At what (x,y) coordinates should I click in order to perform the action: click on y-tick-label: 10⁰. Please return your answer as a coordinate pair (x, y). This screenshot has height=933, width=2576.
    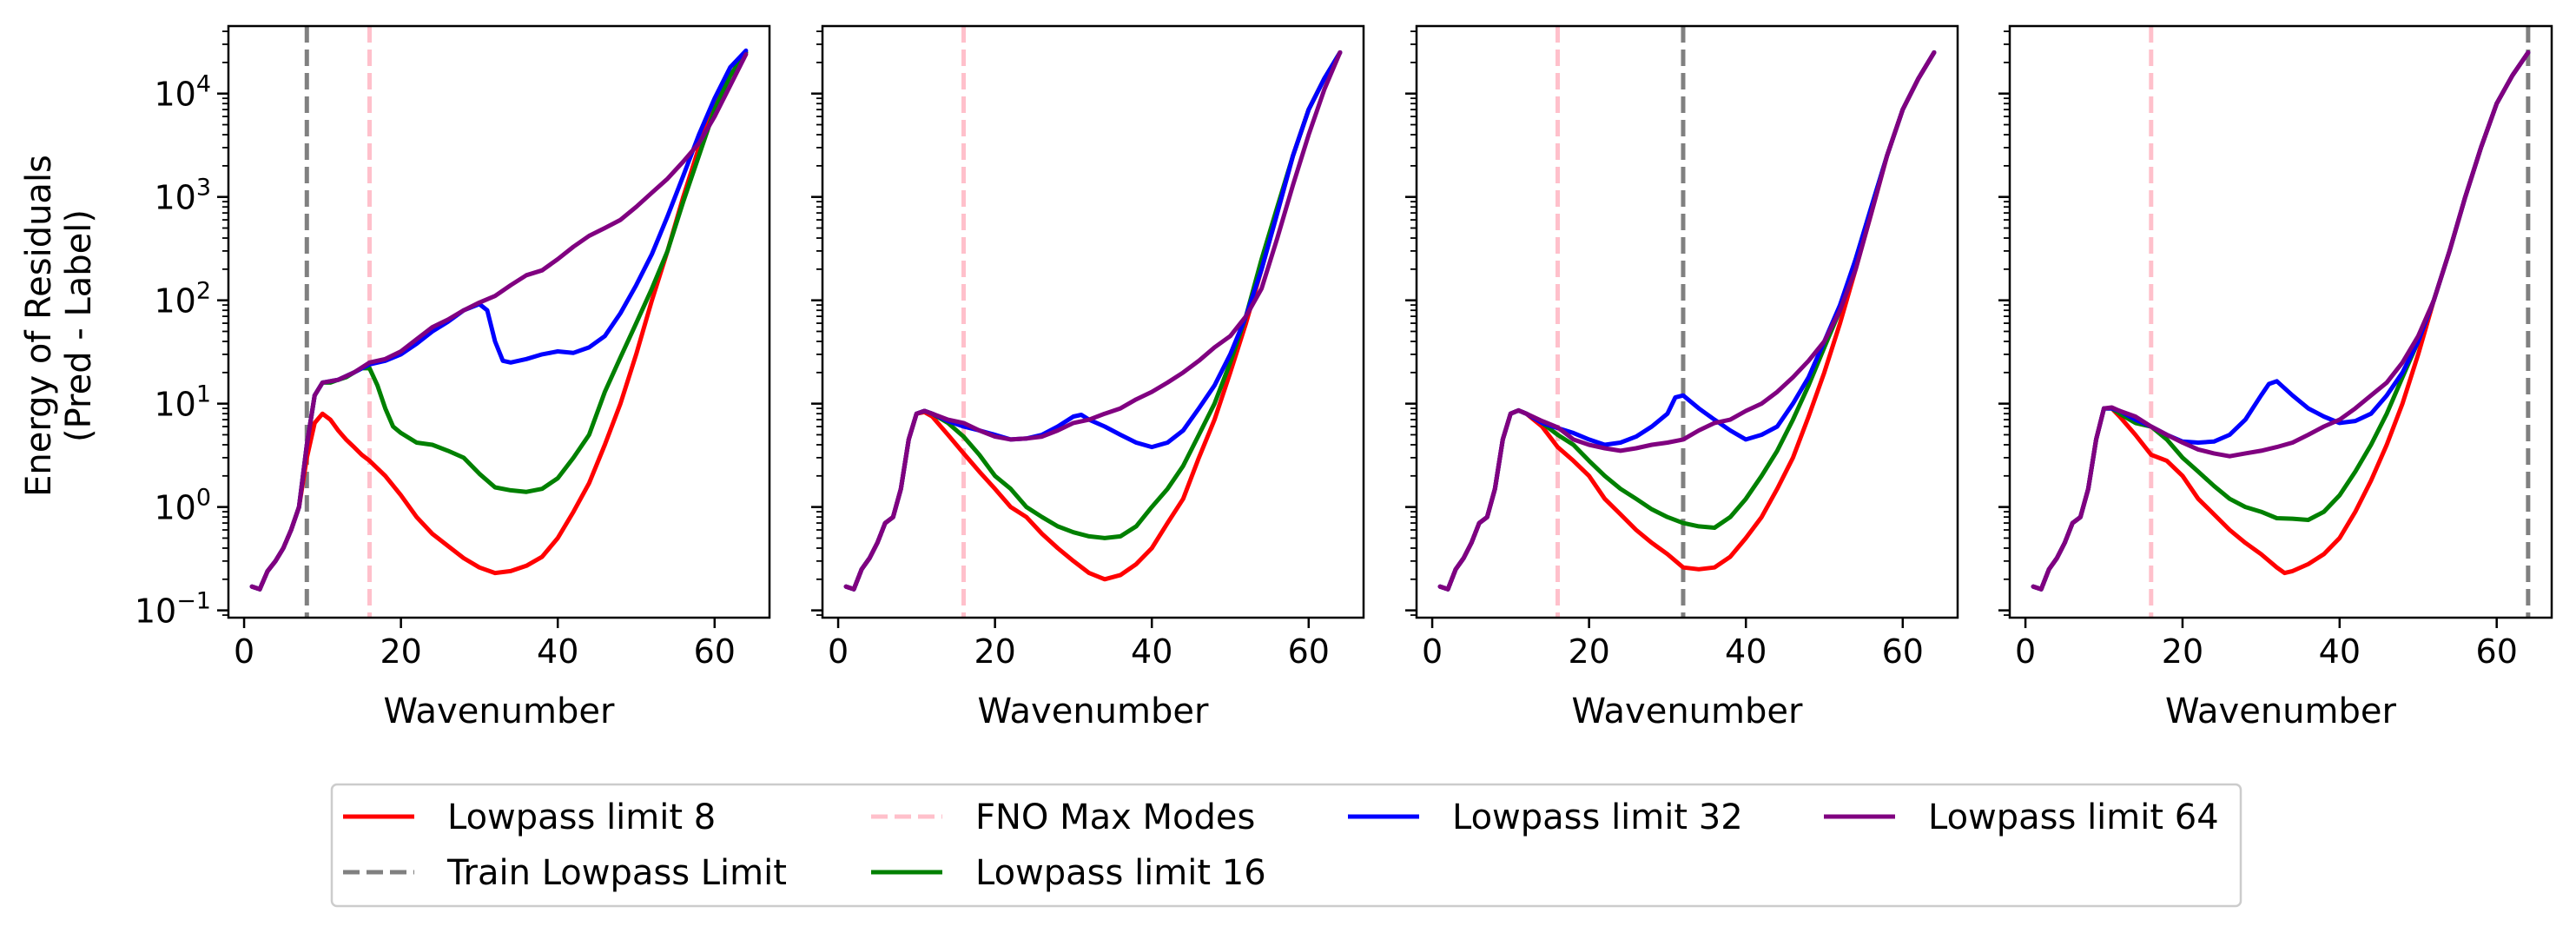
    Looking at the image, I should click on (183, 506).